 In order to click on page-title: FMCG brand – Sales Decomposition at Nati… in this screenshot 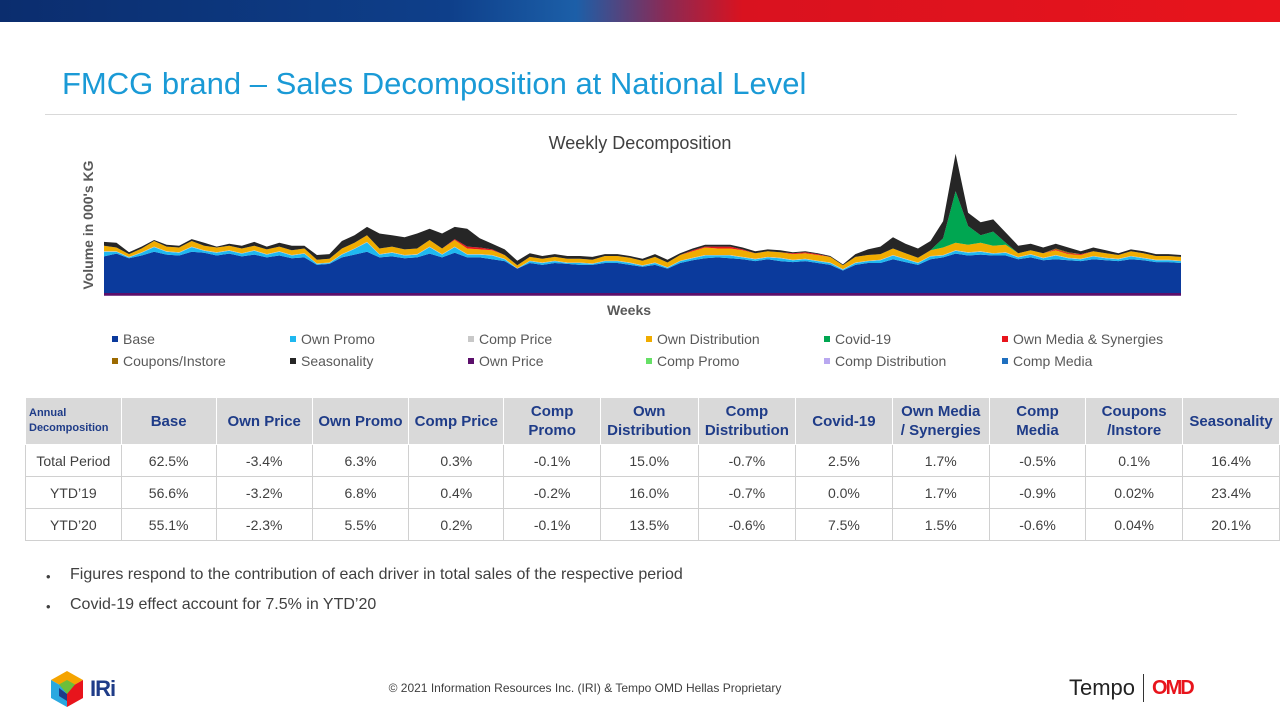, I will do `click(434, 83)`.